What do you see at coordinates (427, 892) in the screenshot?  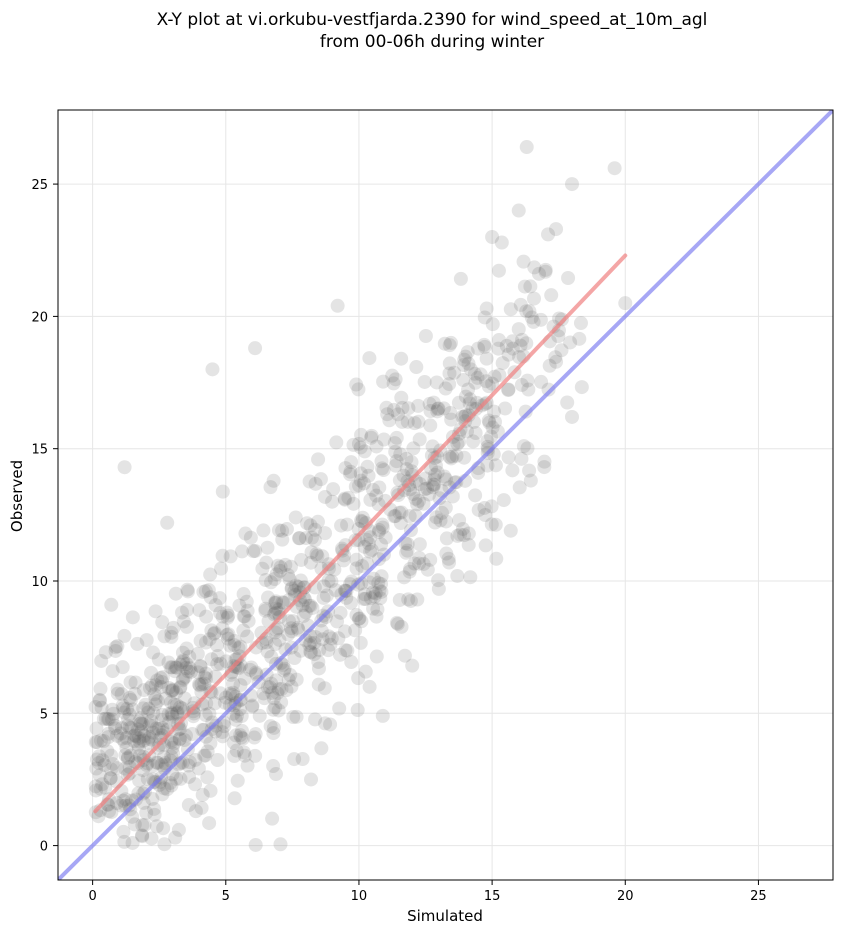 I see `x-axis-ticks: 0 5 10 15 20 25` at bounding box center [427, 892].